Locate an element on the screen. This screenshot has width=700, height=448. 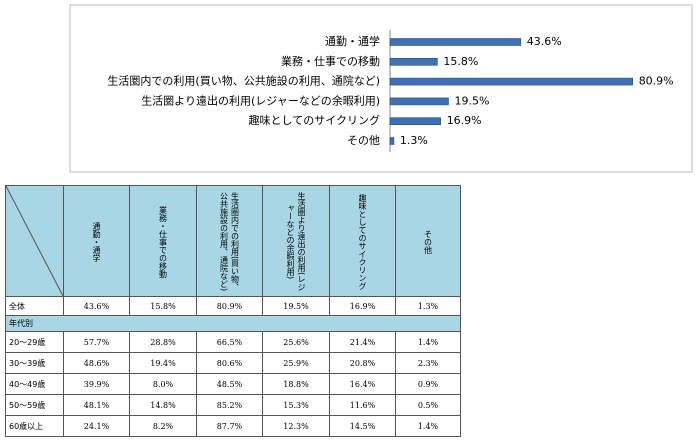
cell: 2.3% is located at coordinates (428, 363).